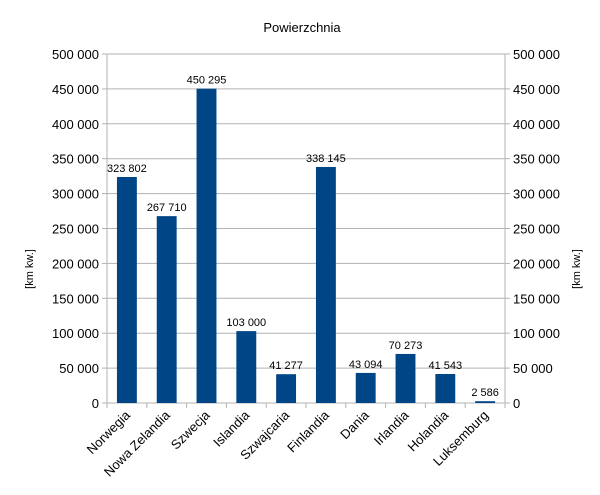 This screenshot has width=600, height=495. Describe the element at coordinates (75, 333) in the screenshot. I see `y-tick-label-left: 100 000` at that location.